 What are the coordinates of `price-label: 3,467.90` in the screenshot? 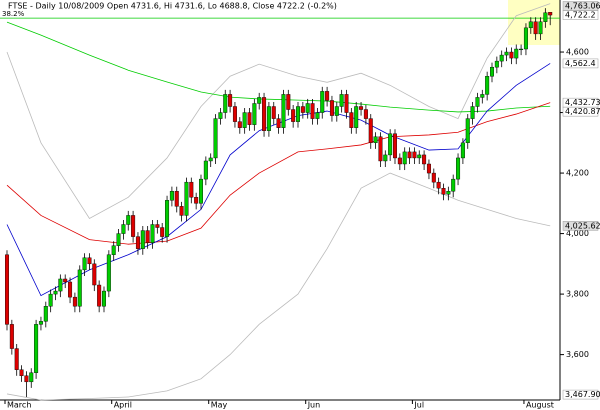 It's located at (582, 394).